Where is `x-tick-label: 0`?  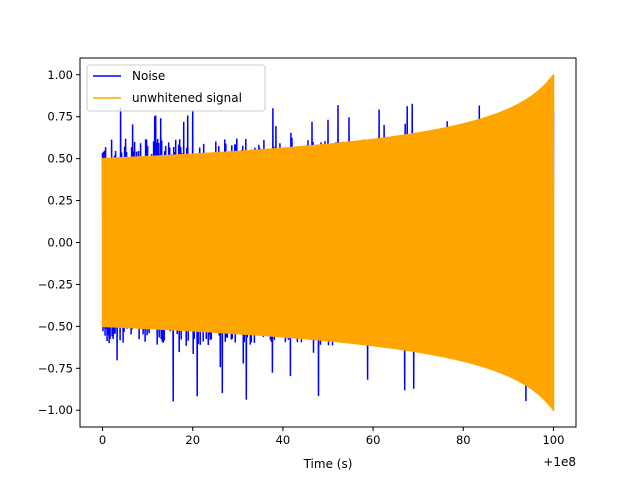
x-tick-label: 0 is located at coordinates (102, 440).